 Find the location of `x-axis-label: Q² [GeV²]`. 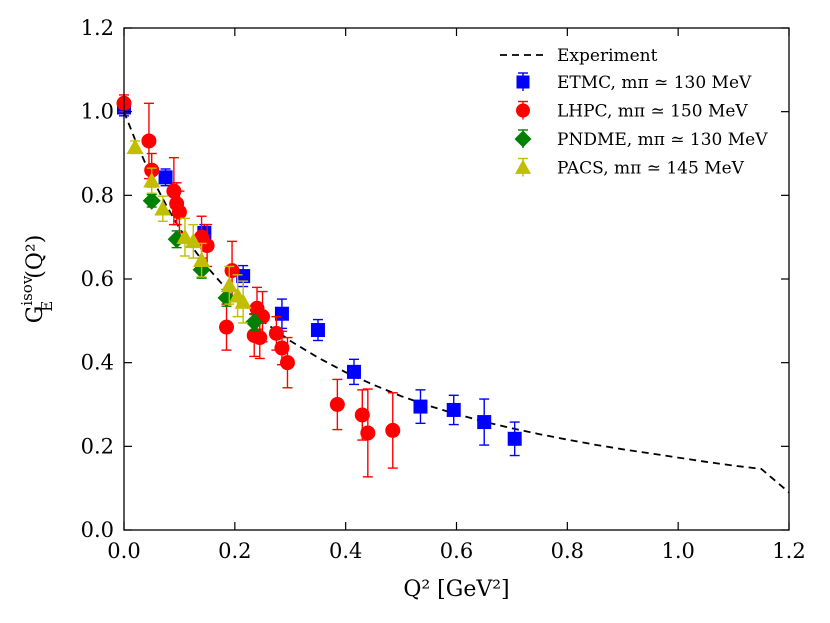

x-axis-label: Q² [GeV²] is located at coordinates (456, 589).